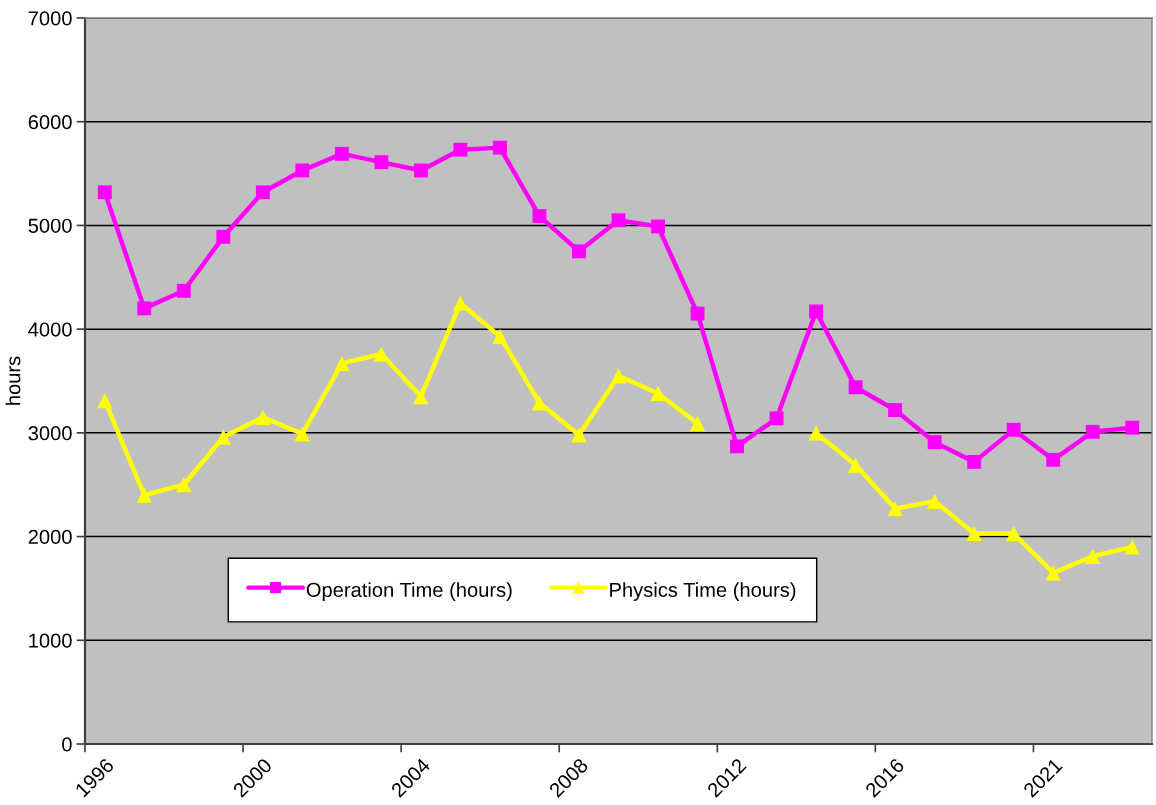 This screenshot has height=805, width=1156. I want to click on legend-label: Operation Time (hours), so click(409, 591).